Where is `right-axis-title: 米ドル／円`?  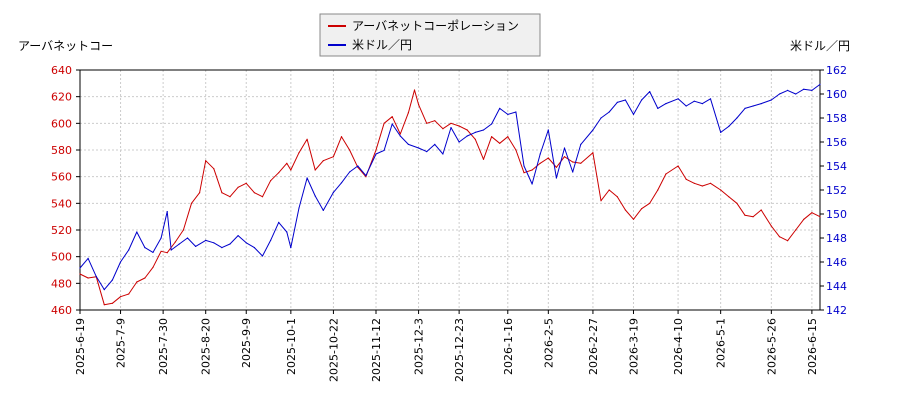
right-axis-title: 米ドル／円 is located at coordinates (820, 46).